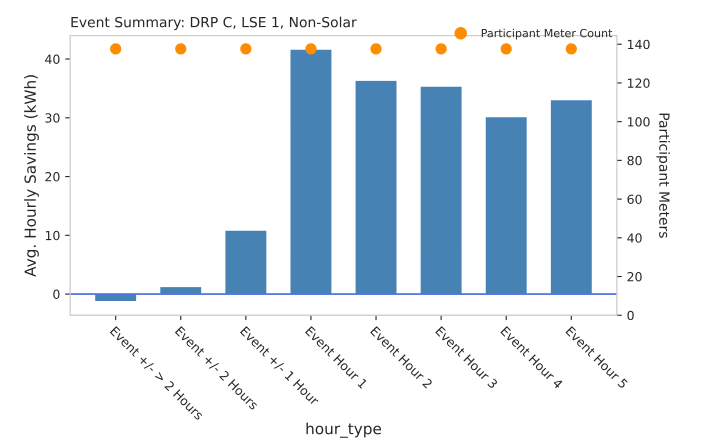 The image size is (701, 444). I want to click on y-tick-label: 40, so click(52, 59).